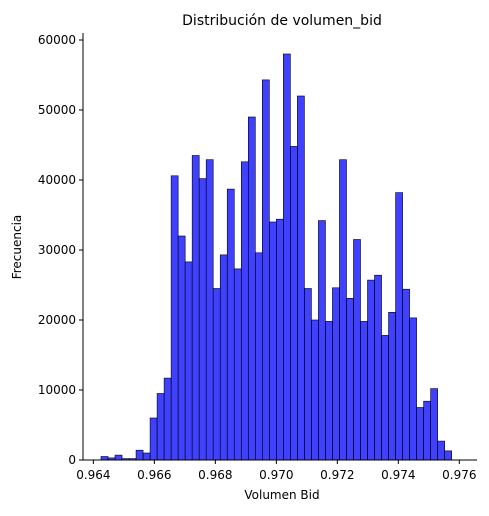 The width and height of the screenshot is (489, 516). Describe the element at coordinates (57, 250) in the screenshot. I see `y-tick-label: 30000` at that location.